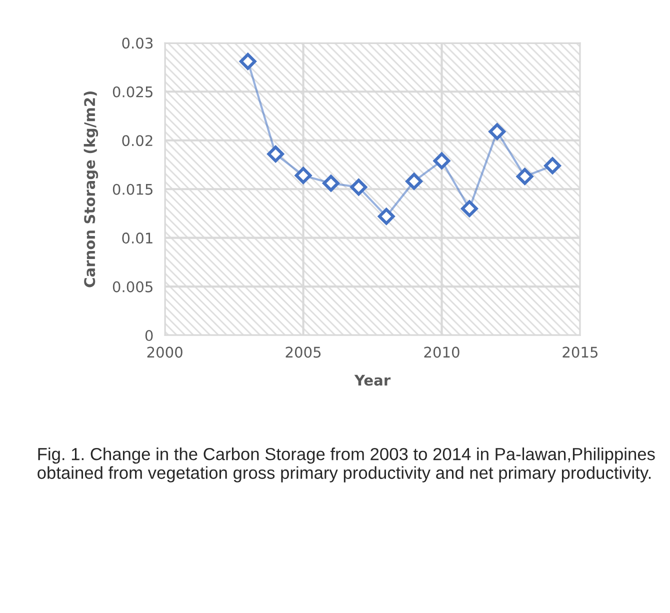 This screenshot has height=613, width=670. What do you see at coordinates (164, 352) in the screenshot?
I see `x-tick-label: 2000` at bounding box center [164, 352].